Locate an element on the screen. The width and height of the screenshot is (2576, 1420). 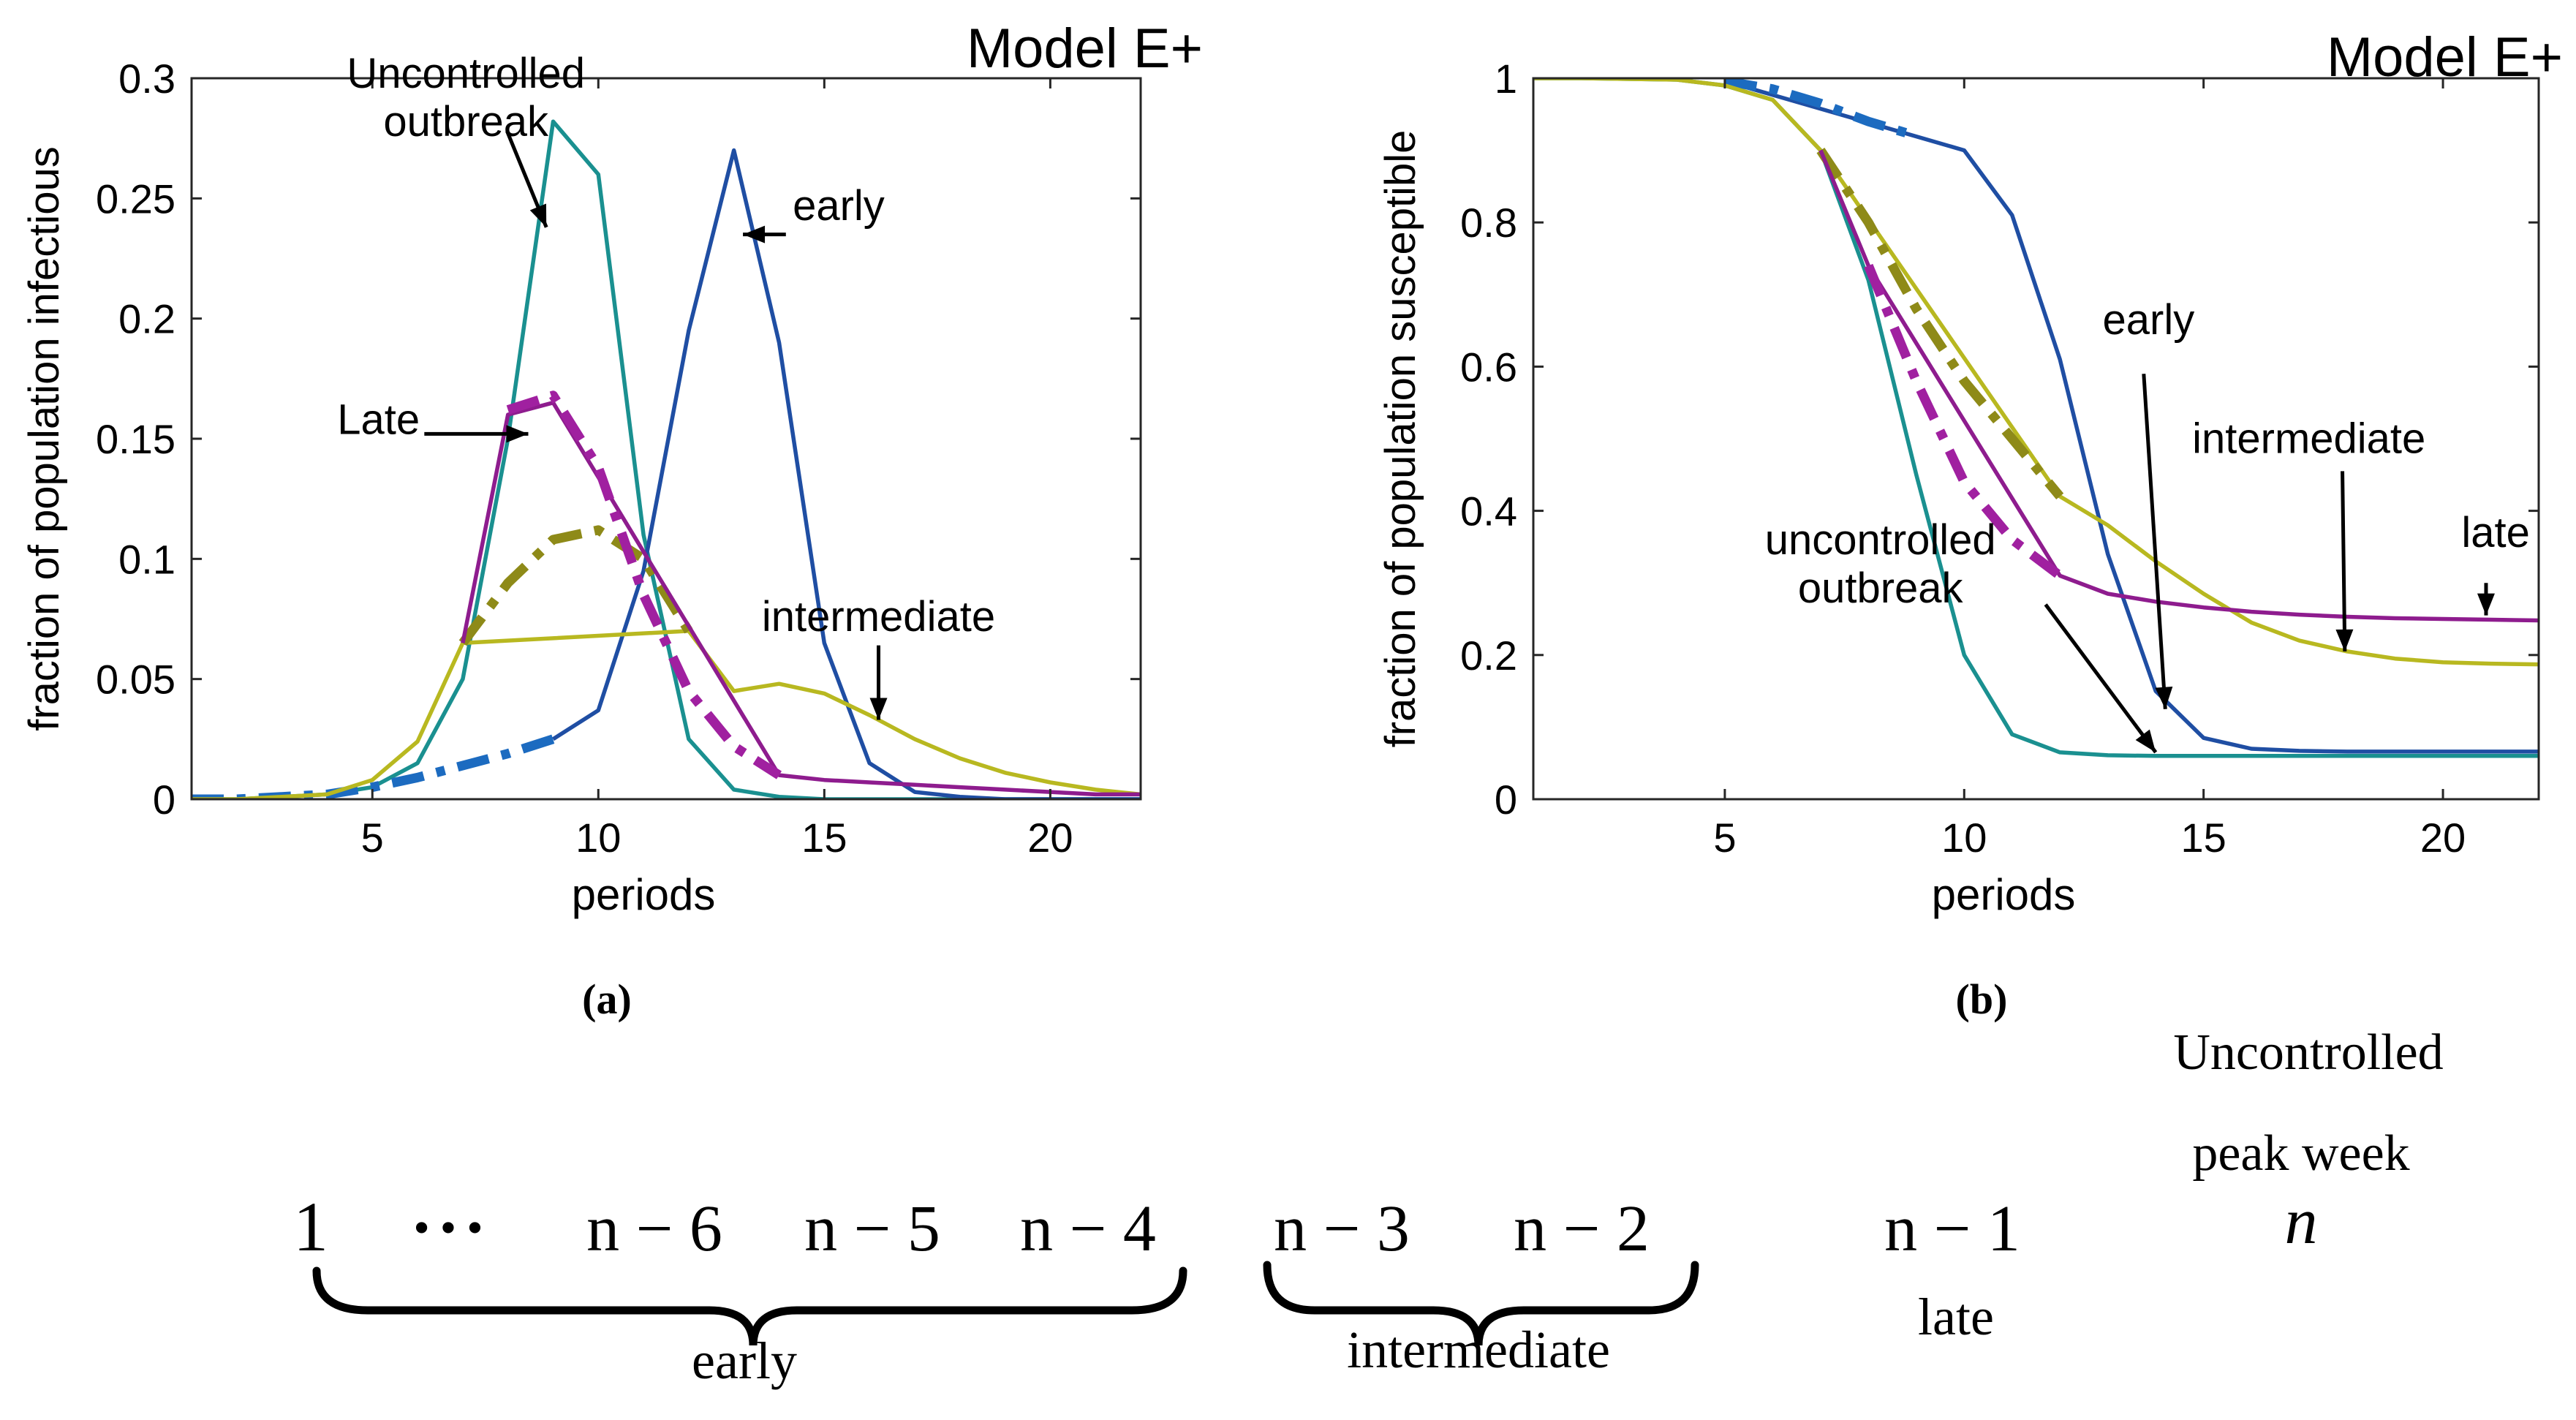
susceptible-y-axis-label: fraction of population susceptible is located at coordinates (1400, 439).